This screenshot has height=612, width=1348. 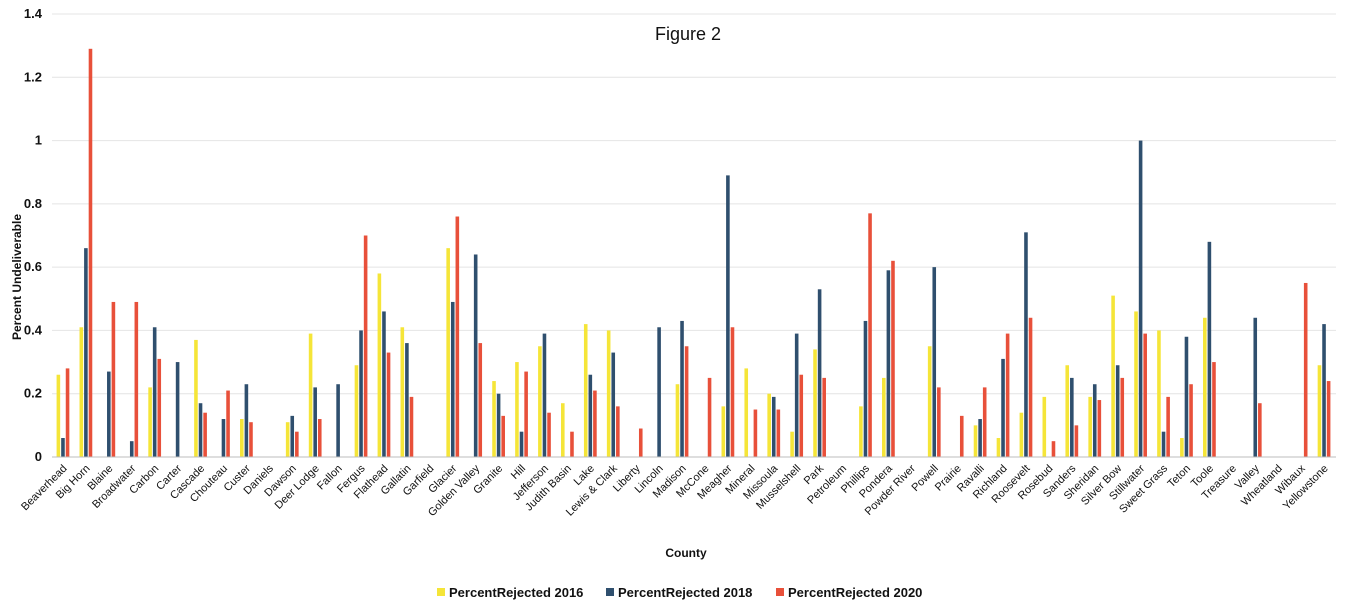 What do you see at coordinates (33, 329) in the screenshot?
I see `y-tick-label: 0.4` at bounding box center [33, 329].